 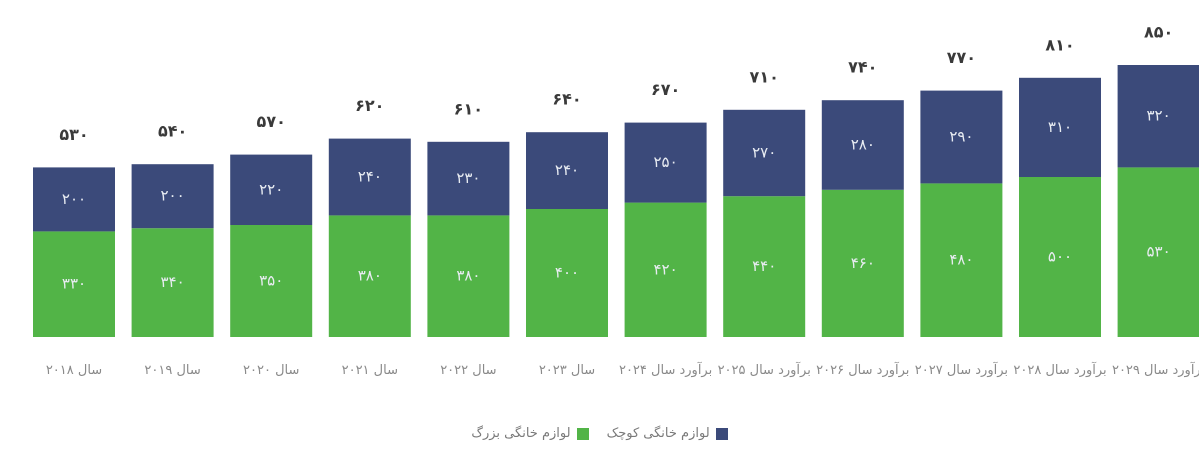 I want to click on segment-label: ۲۸۰, so click(x=863, y=145).